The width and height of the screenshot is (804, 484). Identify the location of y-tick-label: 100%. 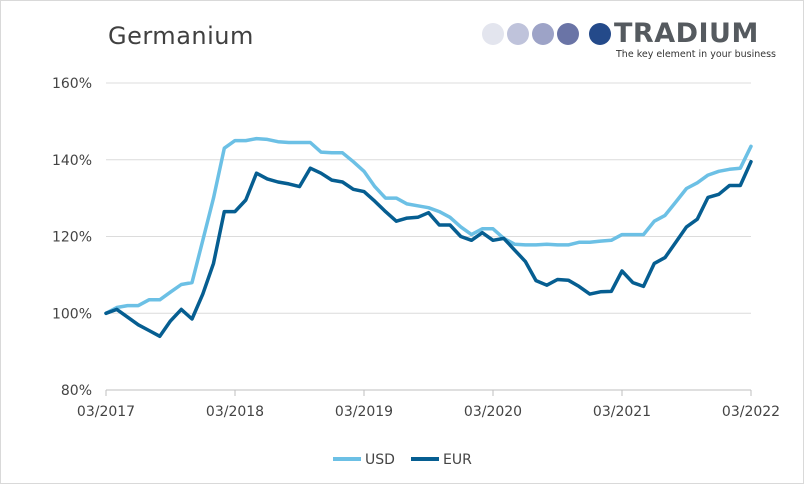
(72, 314).